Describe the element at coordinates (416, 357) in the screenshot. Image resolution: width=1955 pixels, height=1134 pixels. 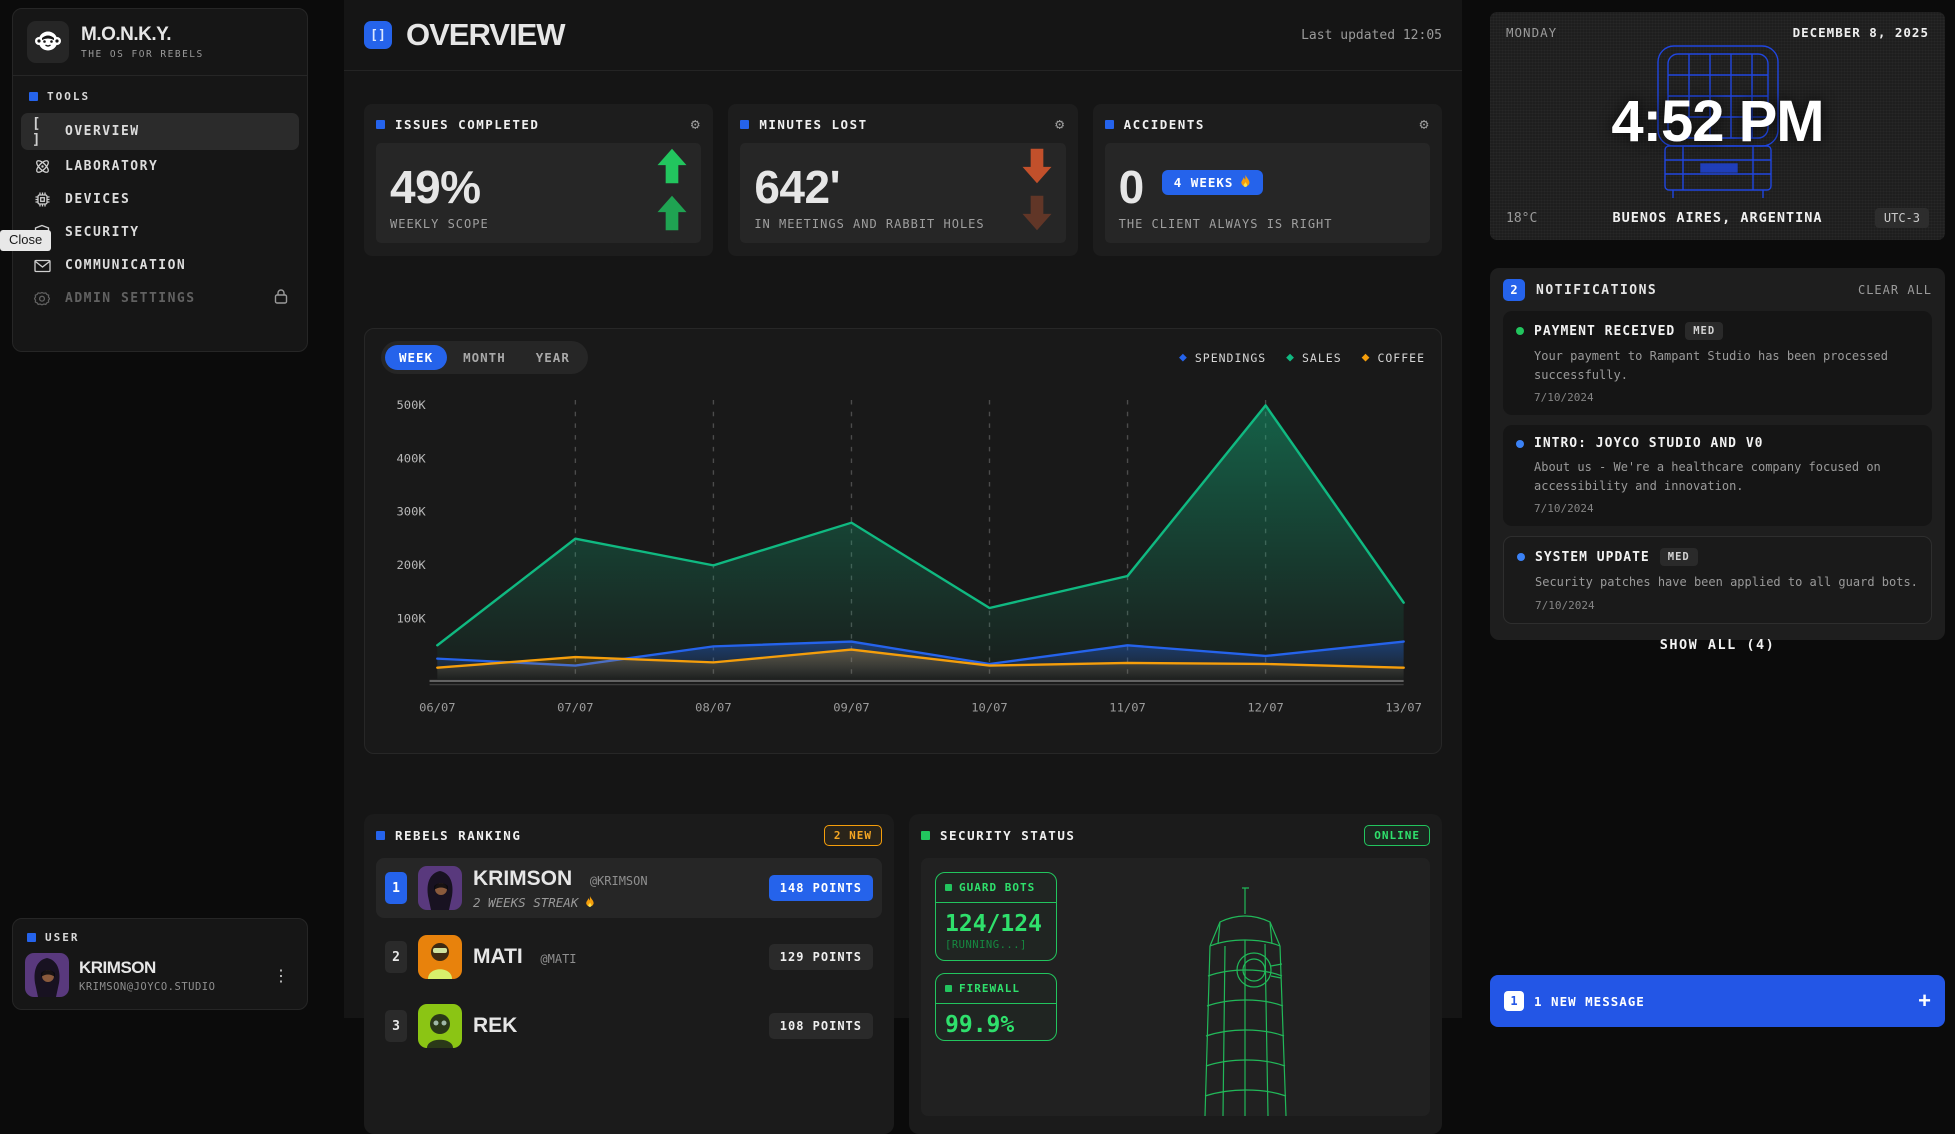
I see `tab-week: WEEK` at that location.